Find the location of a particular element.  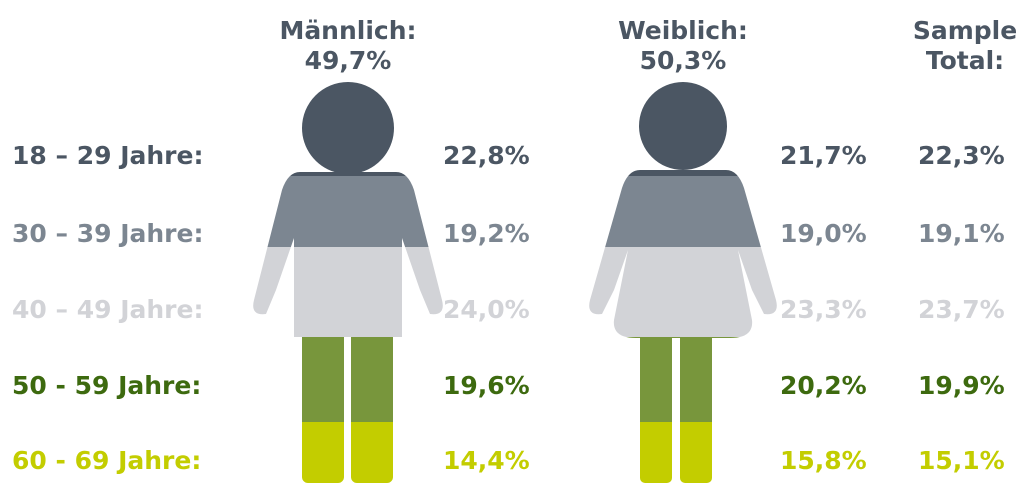

male-value: 22,8% is located at coordinates (486, 155).